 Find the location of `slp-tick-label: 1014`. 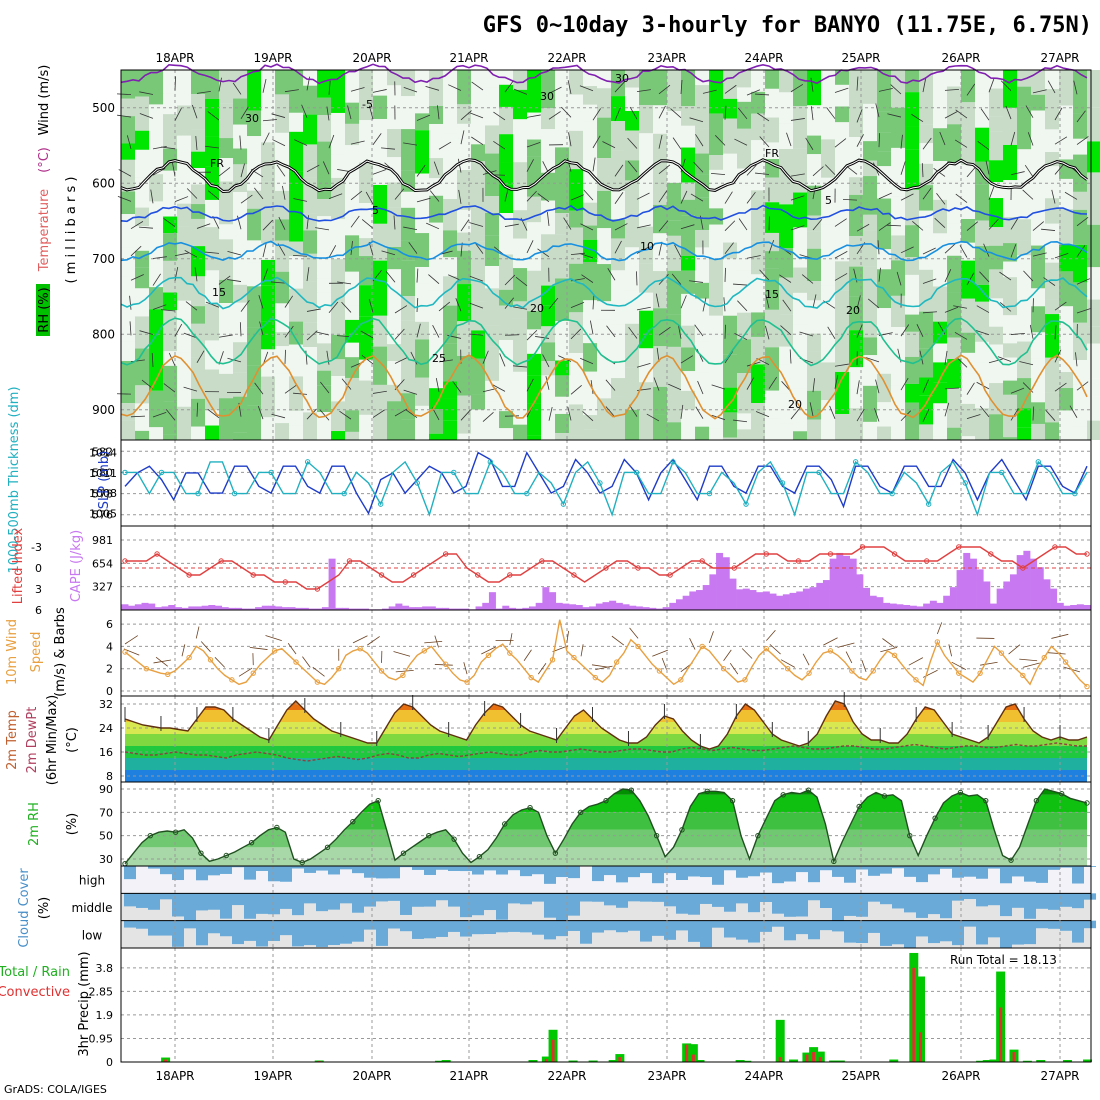

slp-tick-label: 1014 is located at coordinates (103, 453).